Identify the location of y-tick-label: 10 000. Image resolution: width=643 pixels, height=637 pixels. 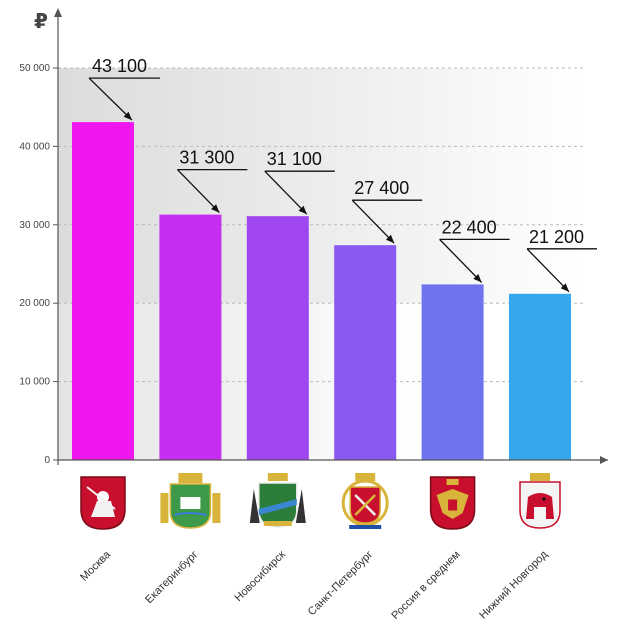
(34, 382).